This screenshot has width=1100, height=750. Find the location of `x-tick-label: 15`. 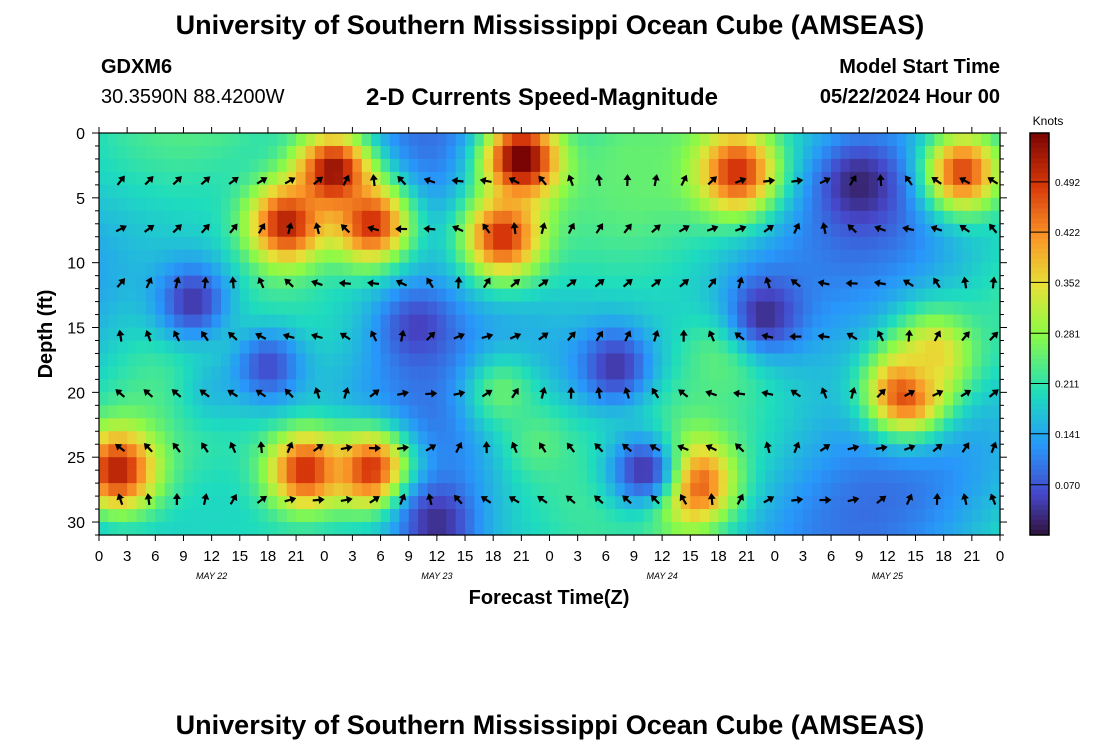

x-tick-label: 15 is located at coordinates (239, 556).